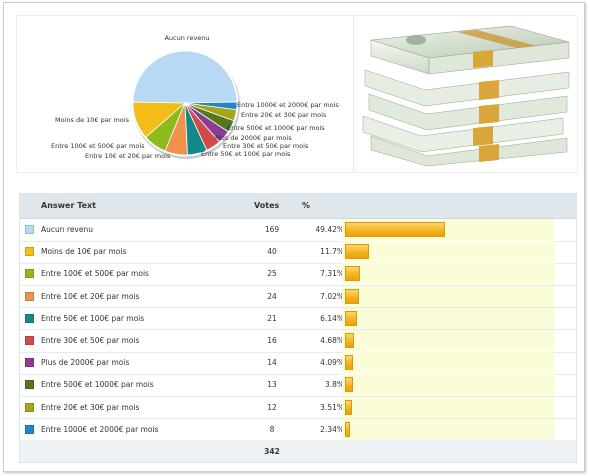 The image size is (590, 476). I want to click on answer-label: Moins de 10€ par mois, so click(84, 252).